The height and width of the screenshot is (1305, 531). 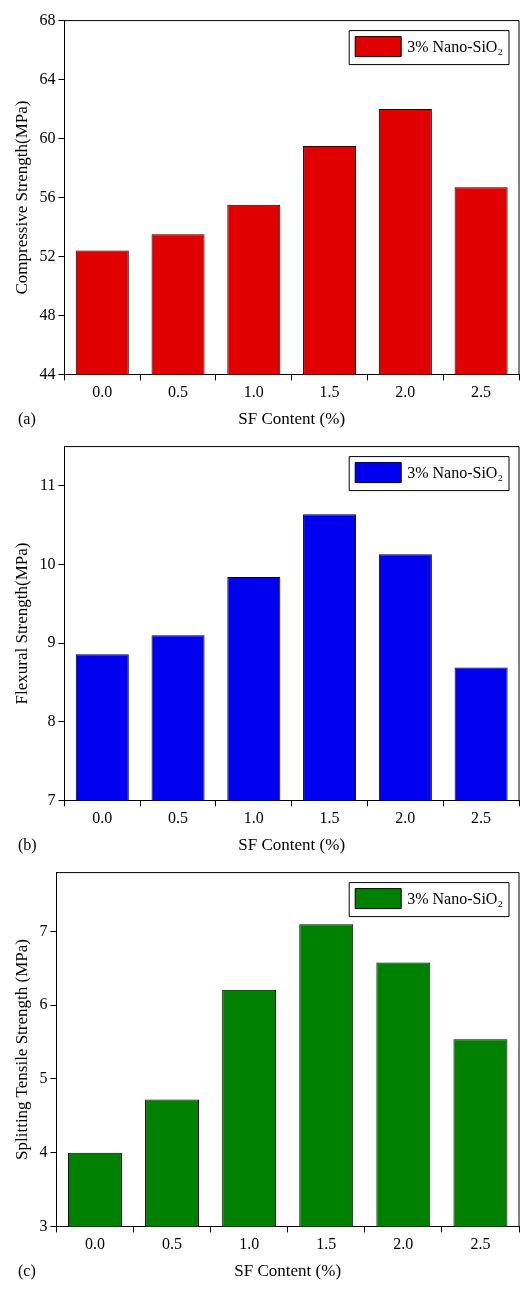 I want to click on y-axis-title: Compressive Strength(MPa), so click(x=21, y=197).